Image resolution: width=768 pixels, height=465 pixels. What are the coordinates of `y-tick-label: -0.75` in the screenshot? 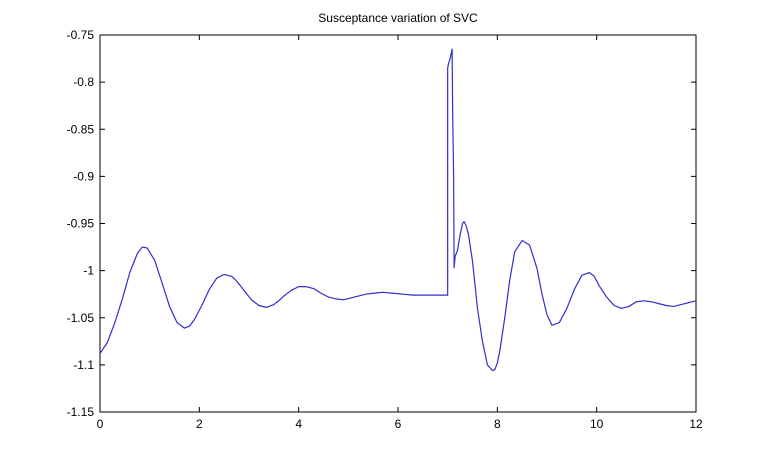 It's located at (81, 35).